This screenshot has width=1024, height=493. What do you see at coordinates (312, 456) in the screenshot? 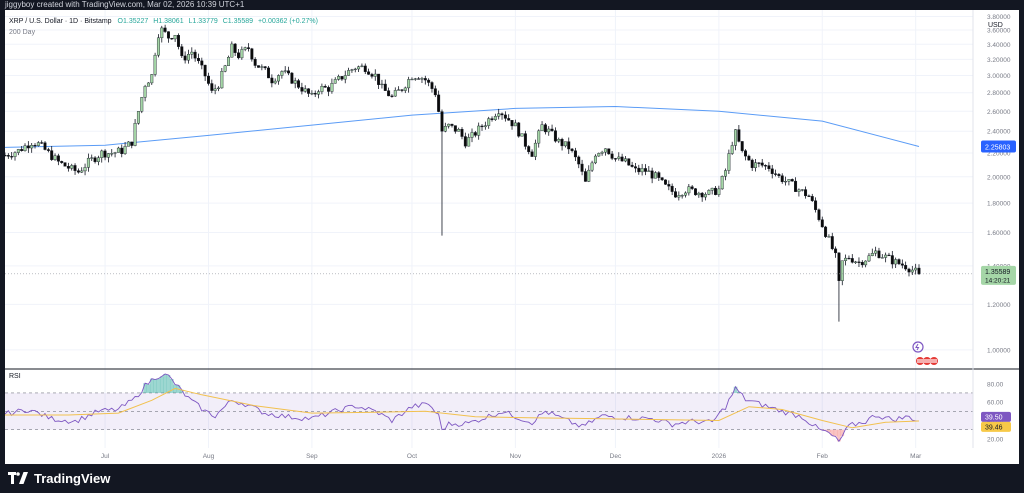
I see `time-tick-label: Sep` at bounding box center [312, 456].